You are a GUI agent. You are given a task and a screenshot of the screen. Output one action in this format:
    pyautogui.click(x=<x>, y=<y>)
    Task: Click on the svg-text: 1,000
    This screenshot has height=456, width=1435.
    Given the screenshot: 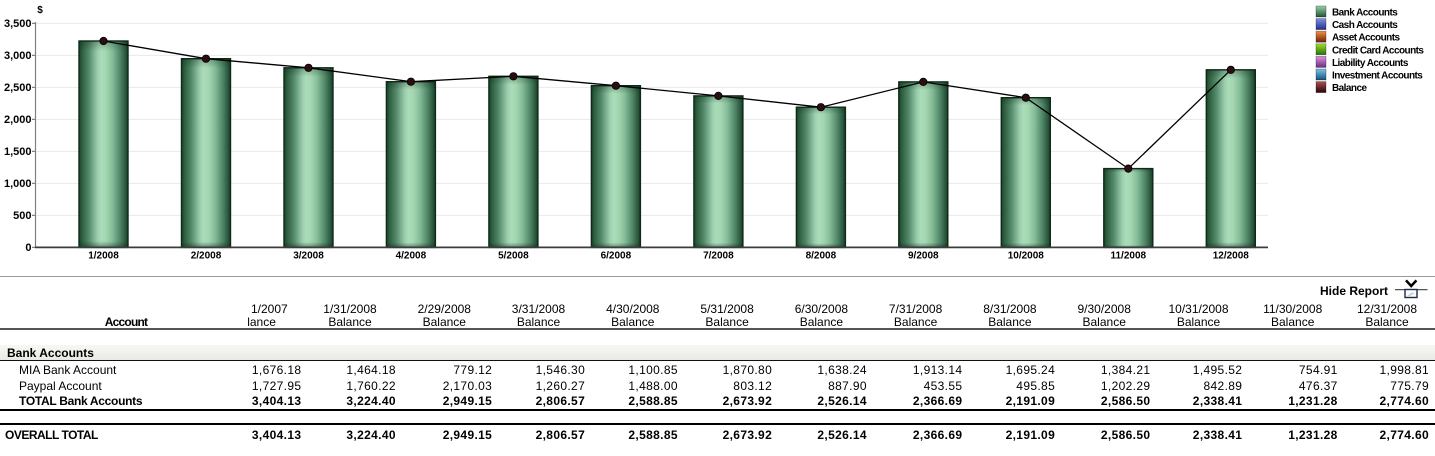 What is the action you would take?
    pyautogui.click(x=18, y=184)
    